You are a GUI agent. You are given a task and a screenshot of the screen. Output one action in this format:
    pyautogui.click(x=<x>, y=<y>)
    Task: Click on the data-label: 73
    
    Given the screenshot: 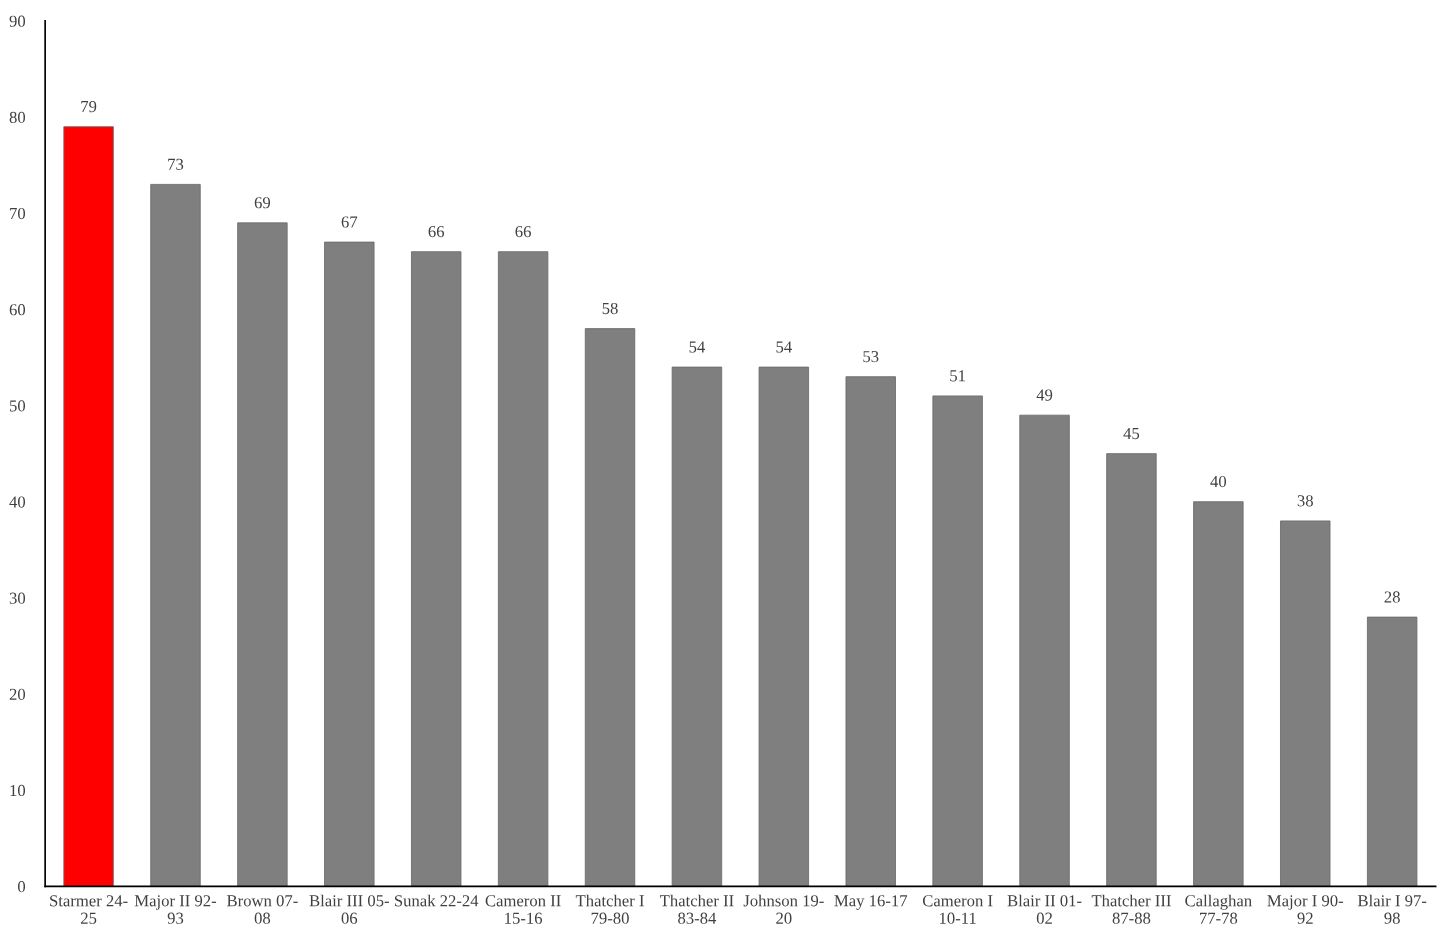 What is the action you would take?
    pyautogui.click(x=176, y=164)
    